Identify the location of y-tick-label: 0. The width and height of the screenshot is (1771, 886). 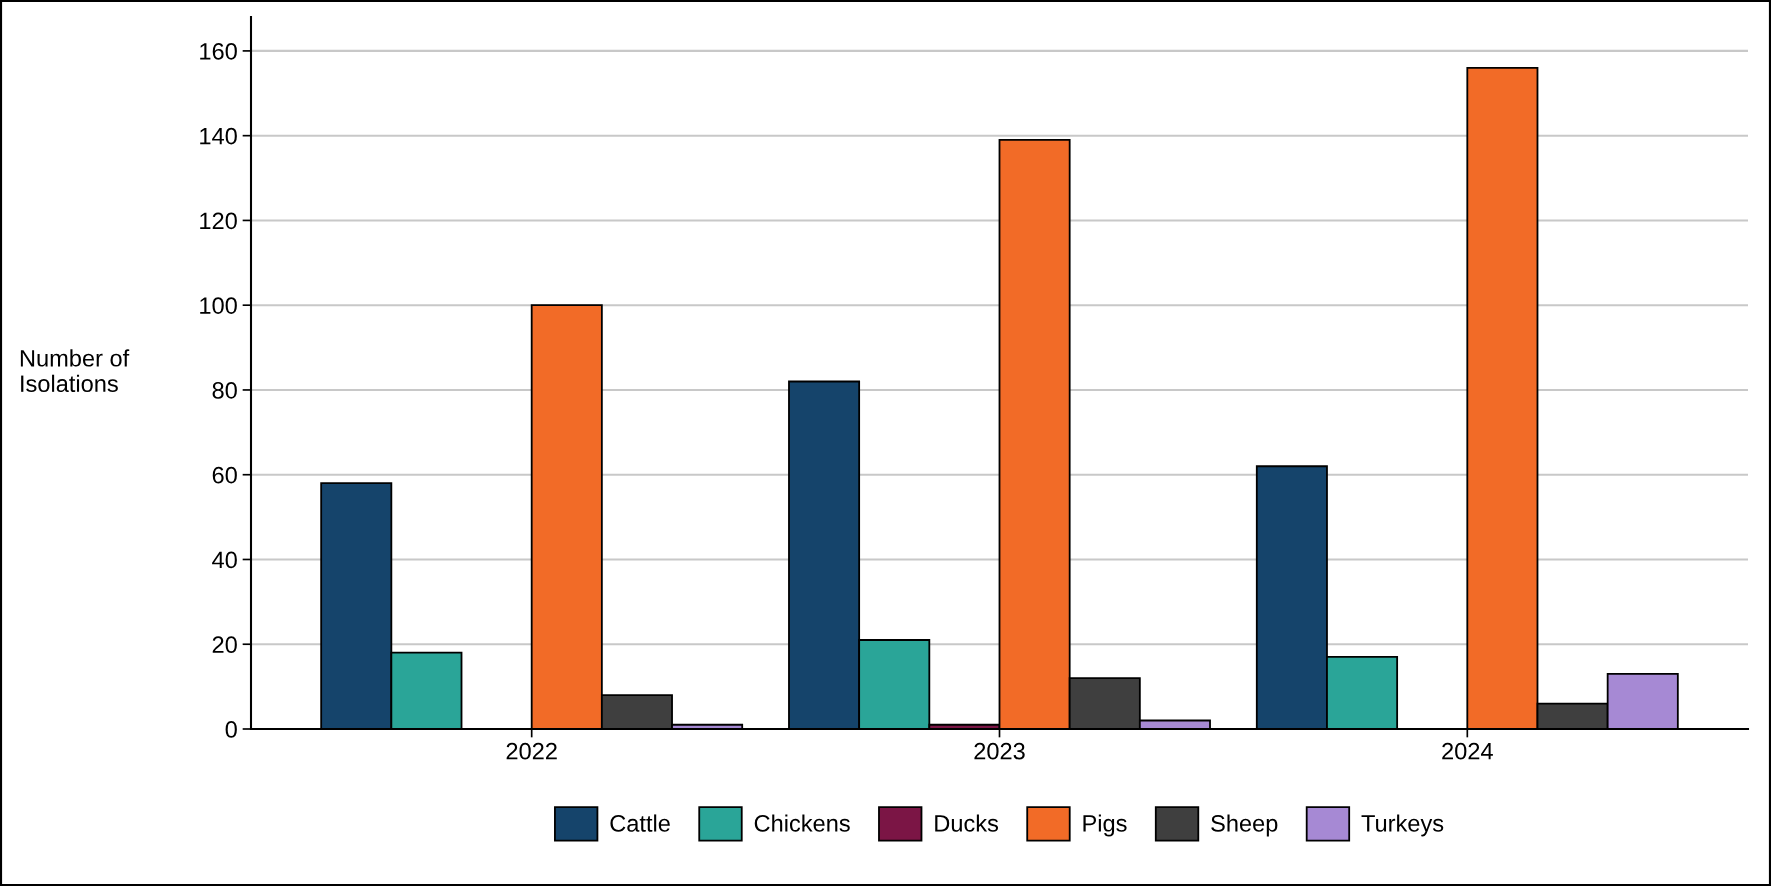
(231, 729).